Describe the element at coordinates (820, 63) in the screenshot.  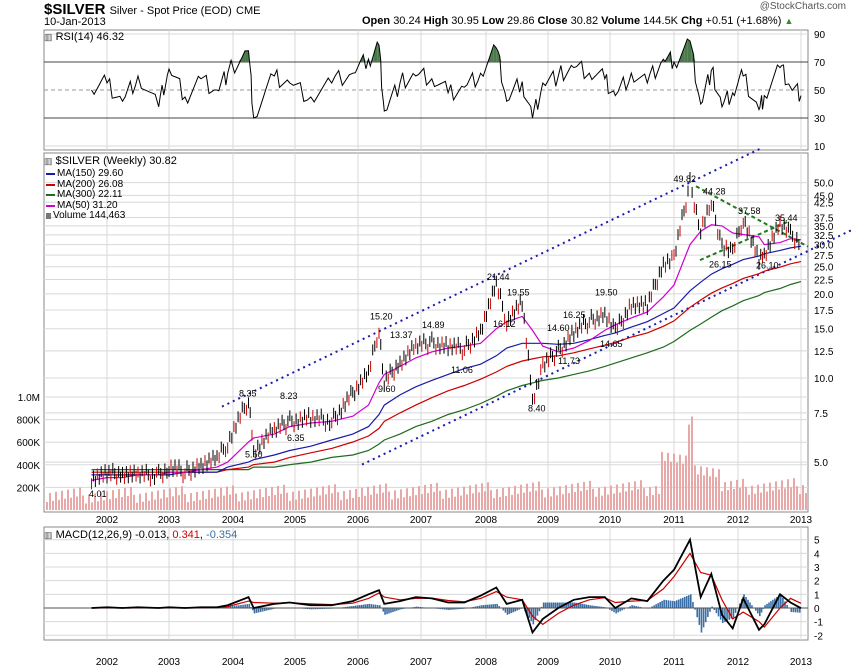
I see `rsi-tick-label: 70` at that location.